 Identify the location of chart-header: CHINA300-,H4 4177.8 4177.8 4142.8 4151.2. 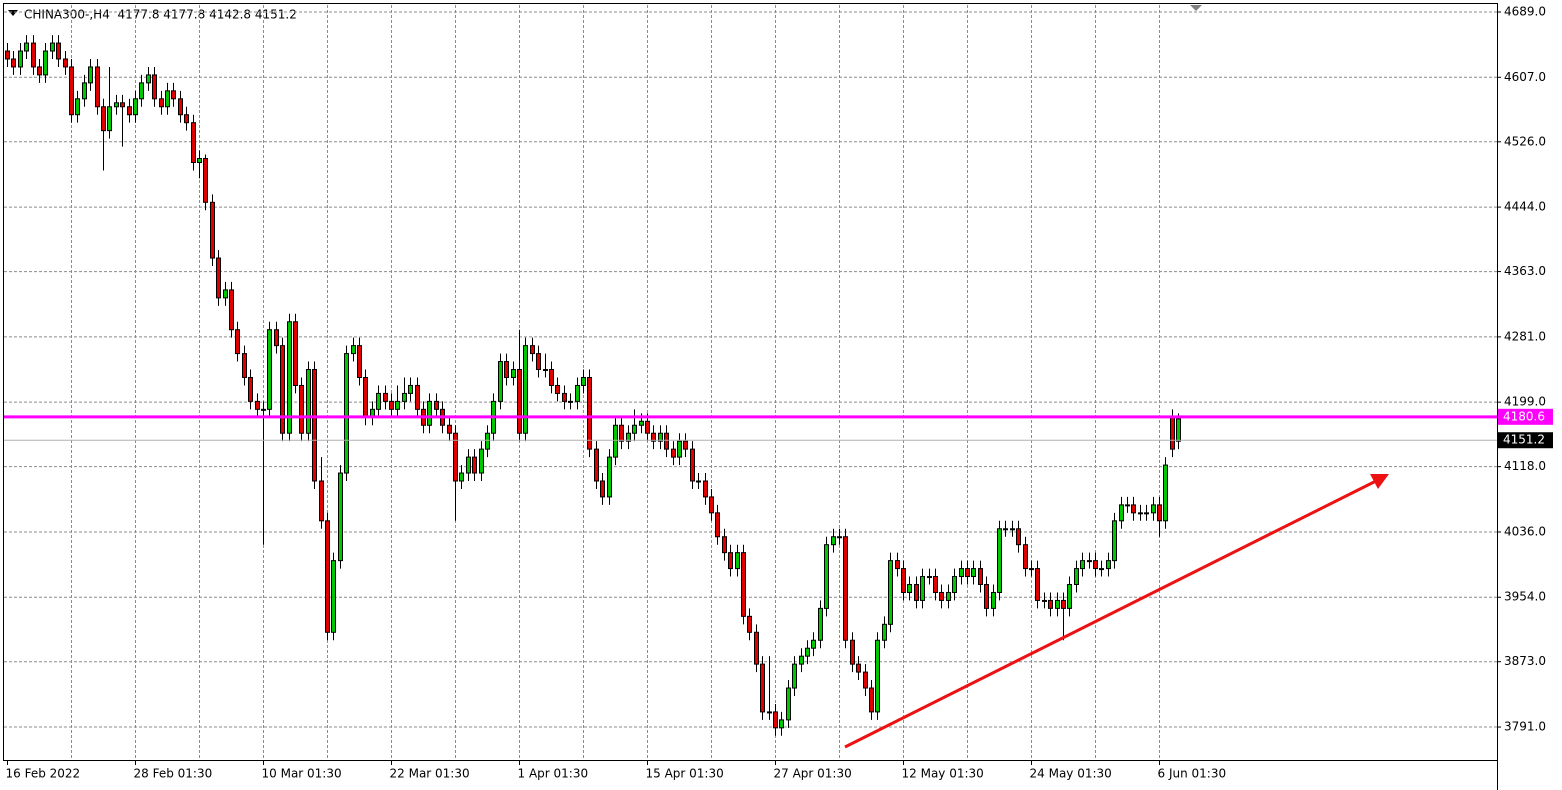
(160, 15).